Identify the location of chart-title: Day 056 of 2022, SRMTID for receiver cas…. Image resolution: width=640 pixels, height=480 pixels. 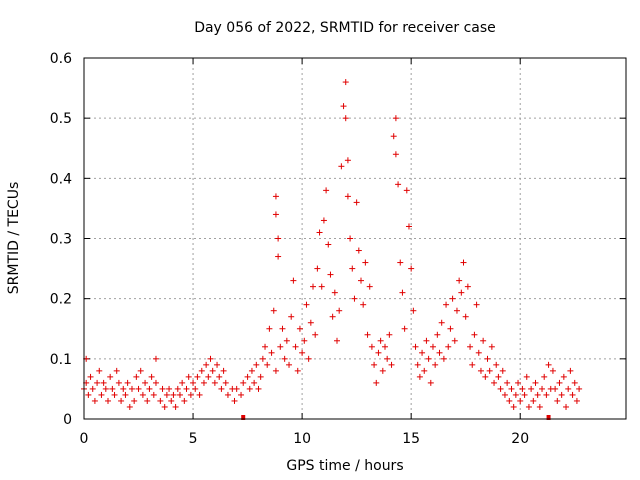
(345, 28).